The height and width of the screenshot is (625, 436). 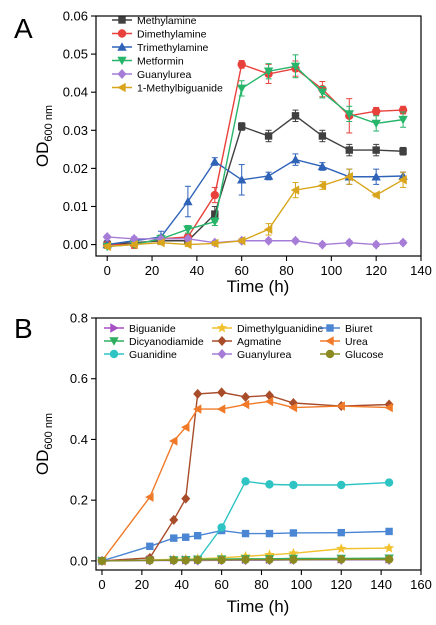 I want to click on panel-b-x-tick-label: 0, so click(x=101, y=584).